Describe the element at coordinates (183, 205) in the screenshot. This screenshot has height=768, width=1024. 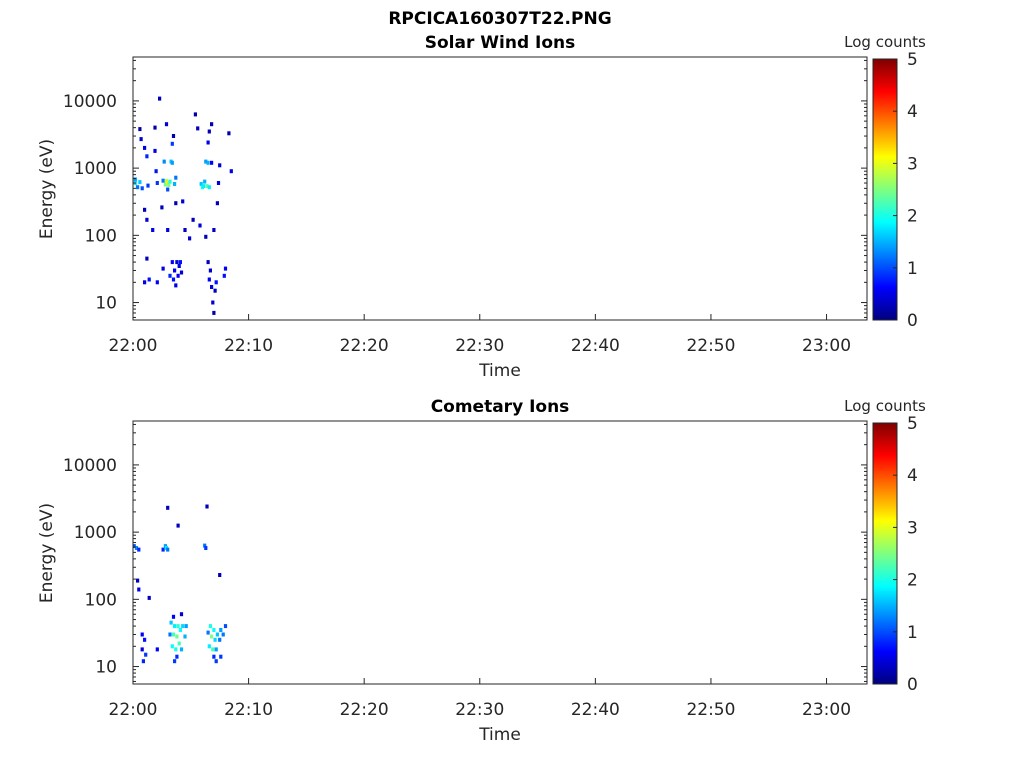
I see `heatmap-cells` at that location.